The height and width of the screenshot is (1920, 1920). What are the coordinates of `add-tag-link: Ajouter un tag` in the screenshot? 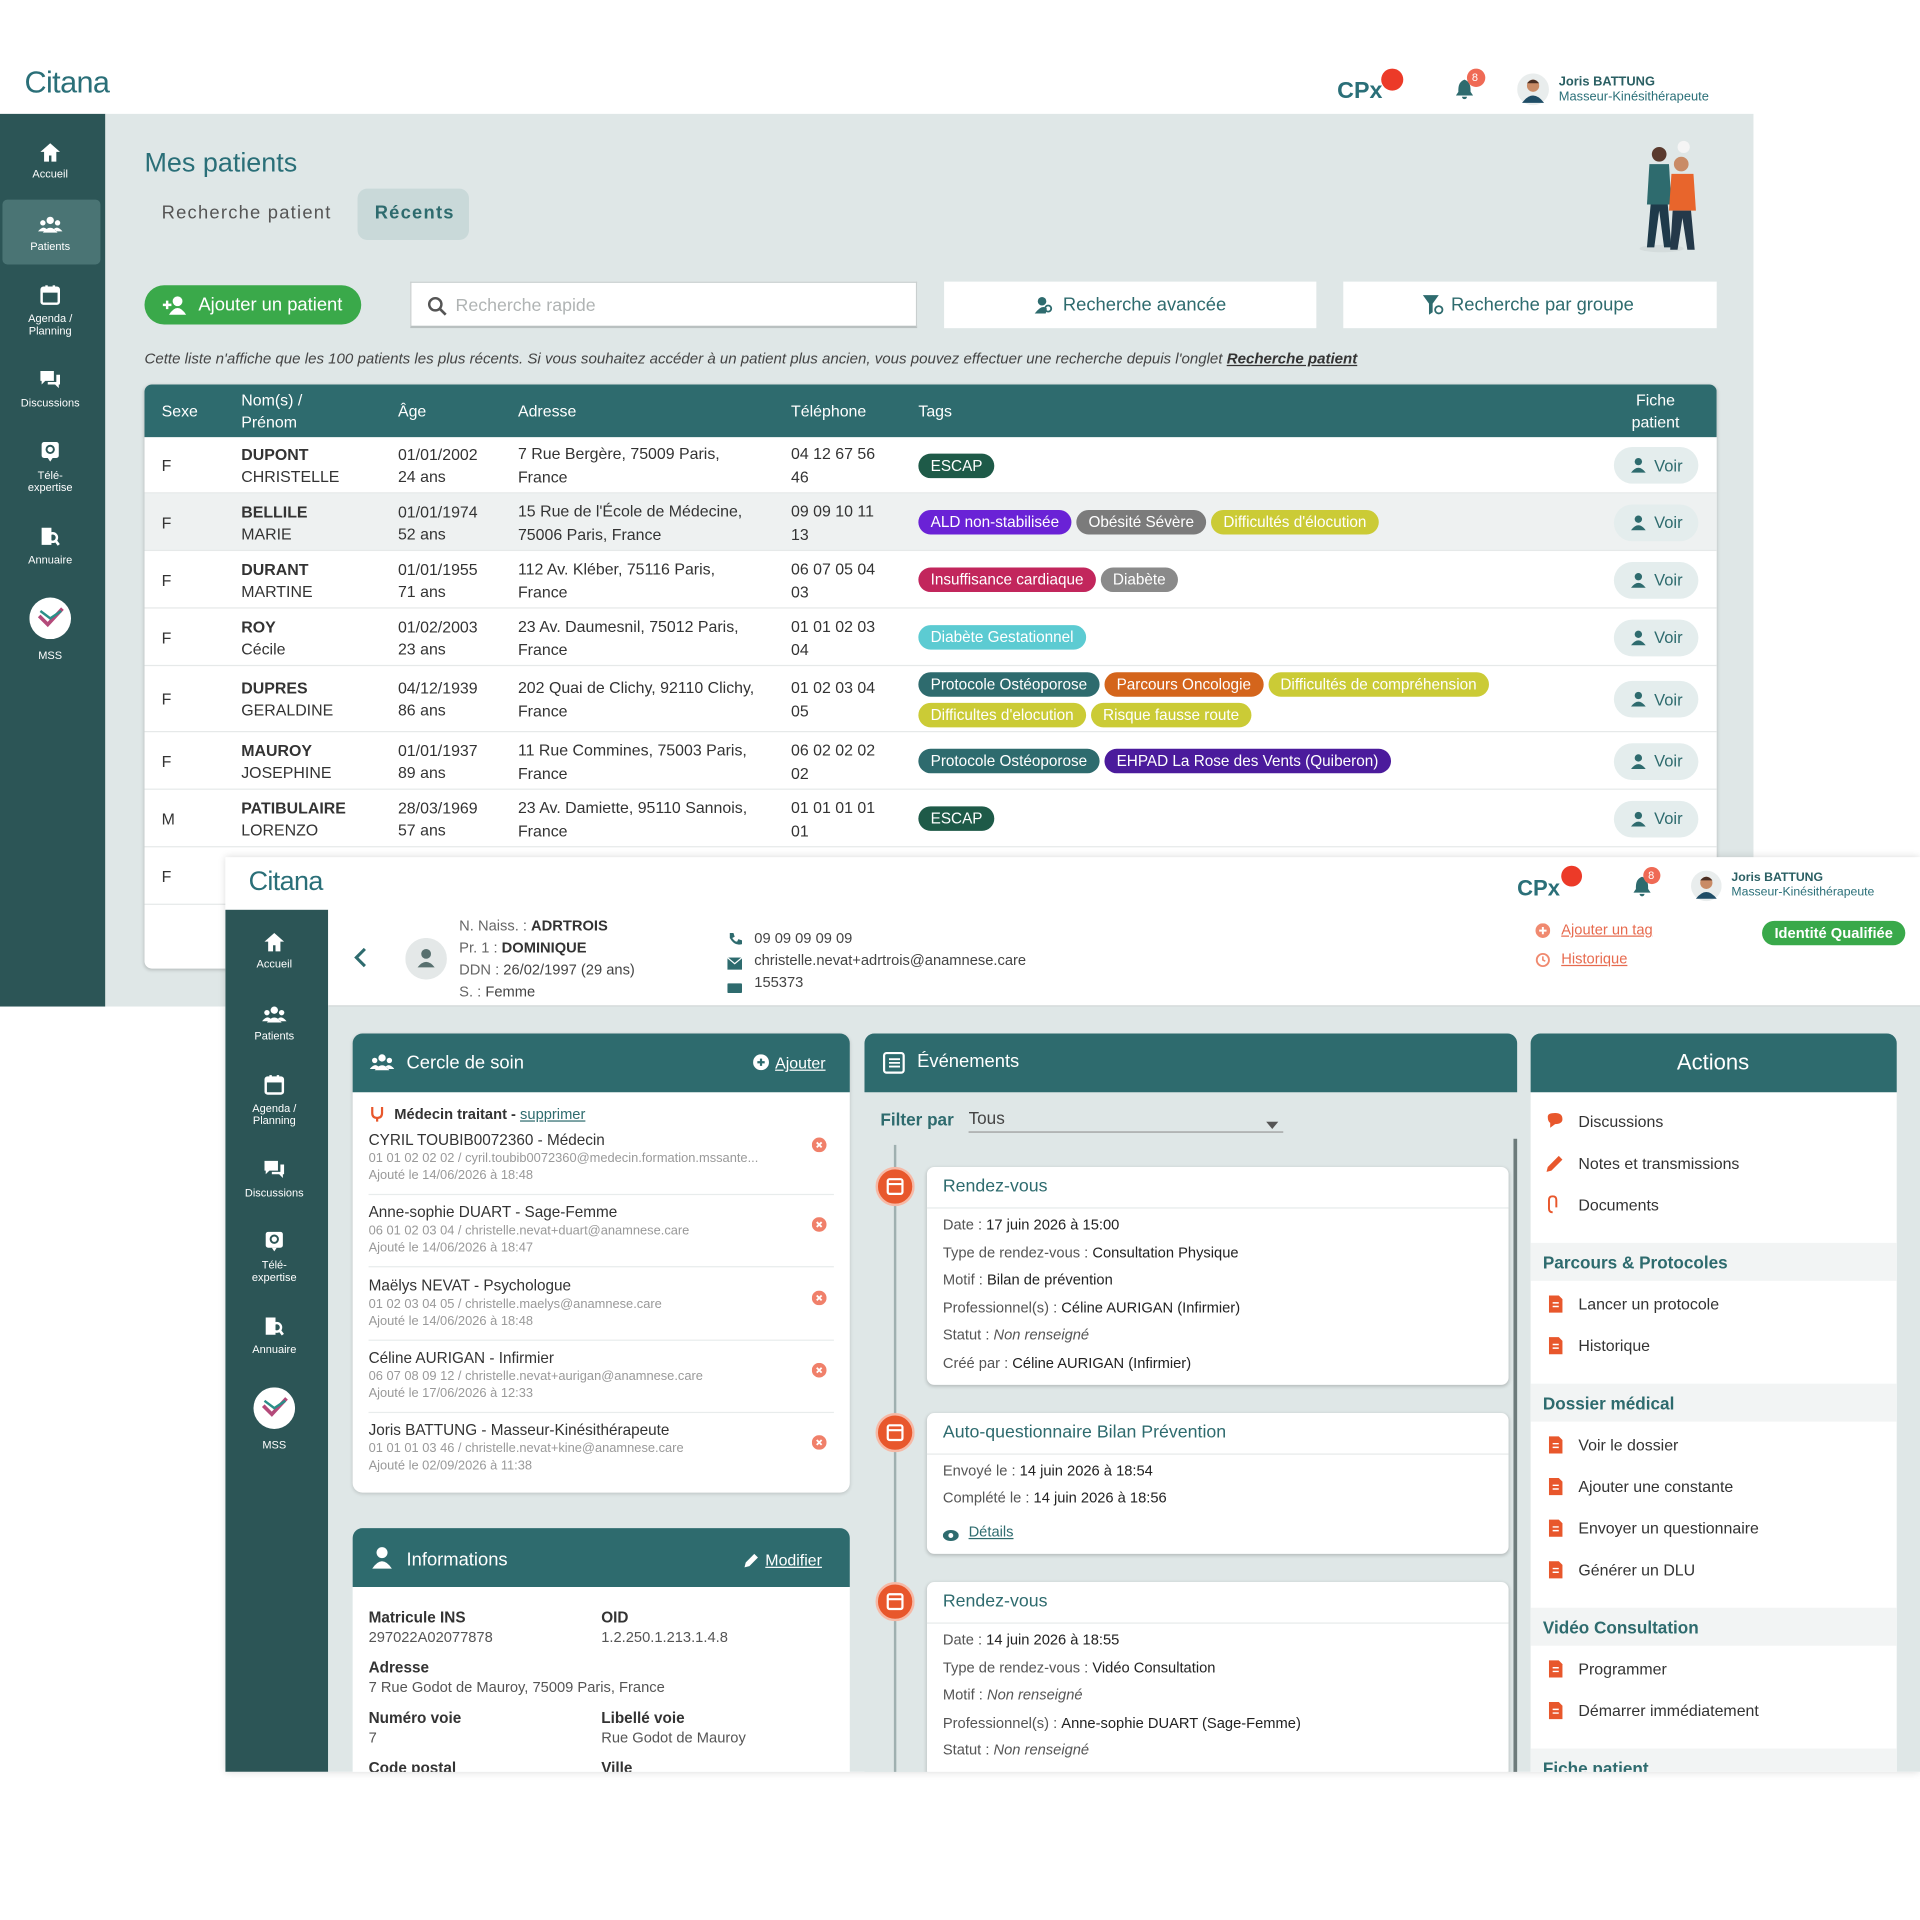 It's located at (1607, 929).